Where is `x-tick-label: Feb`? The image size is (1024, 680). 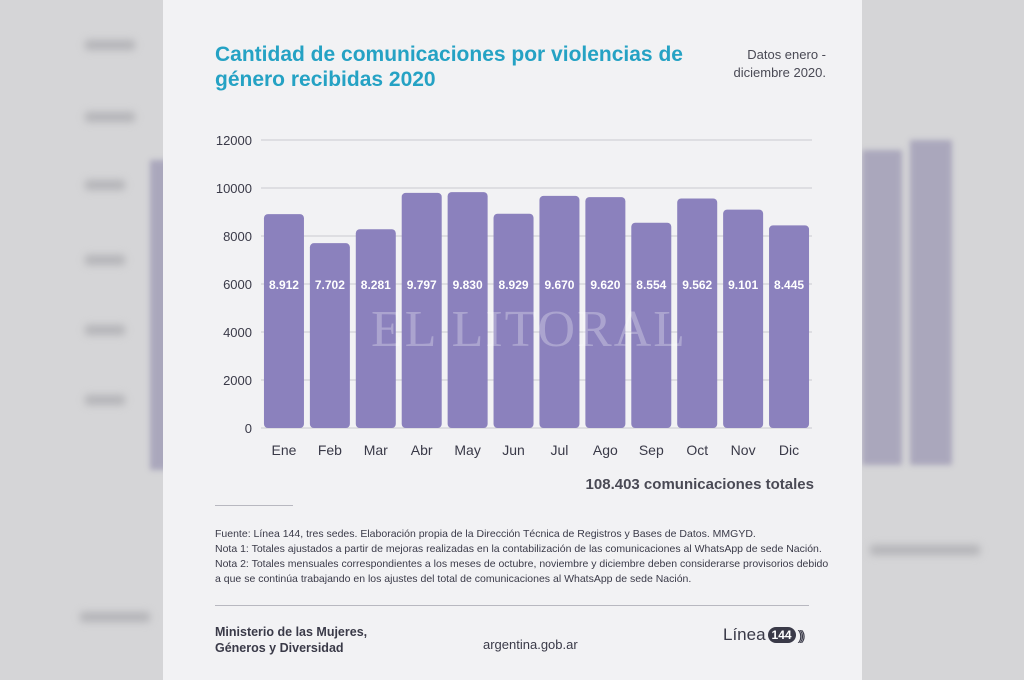 x-tick-label: Feb is located at coordinates (330, 450).